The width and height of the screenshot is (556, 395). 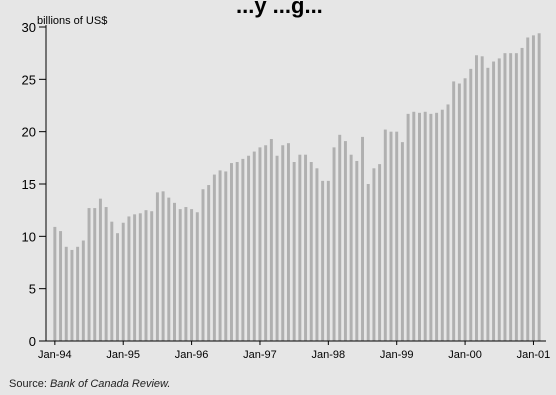 What do you see at coordinates (32, 289) in the screenshot?
I see `y-tick-label: 5` at bounding box center [32, 289].